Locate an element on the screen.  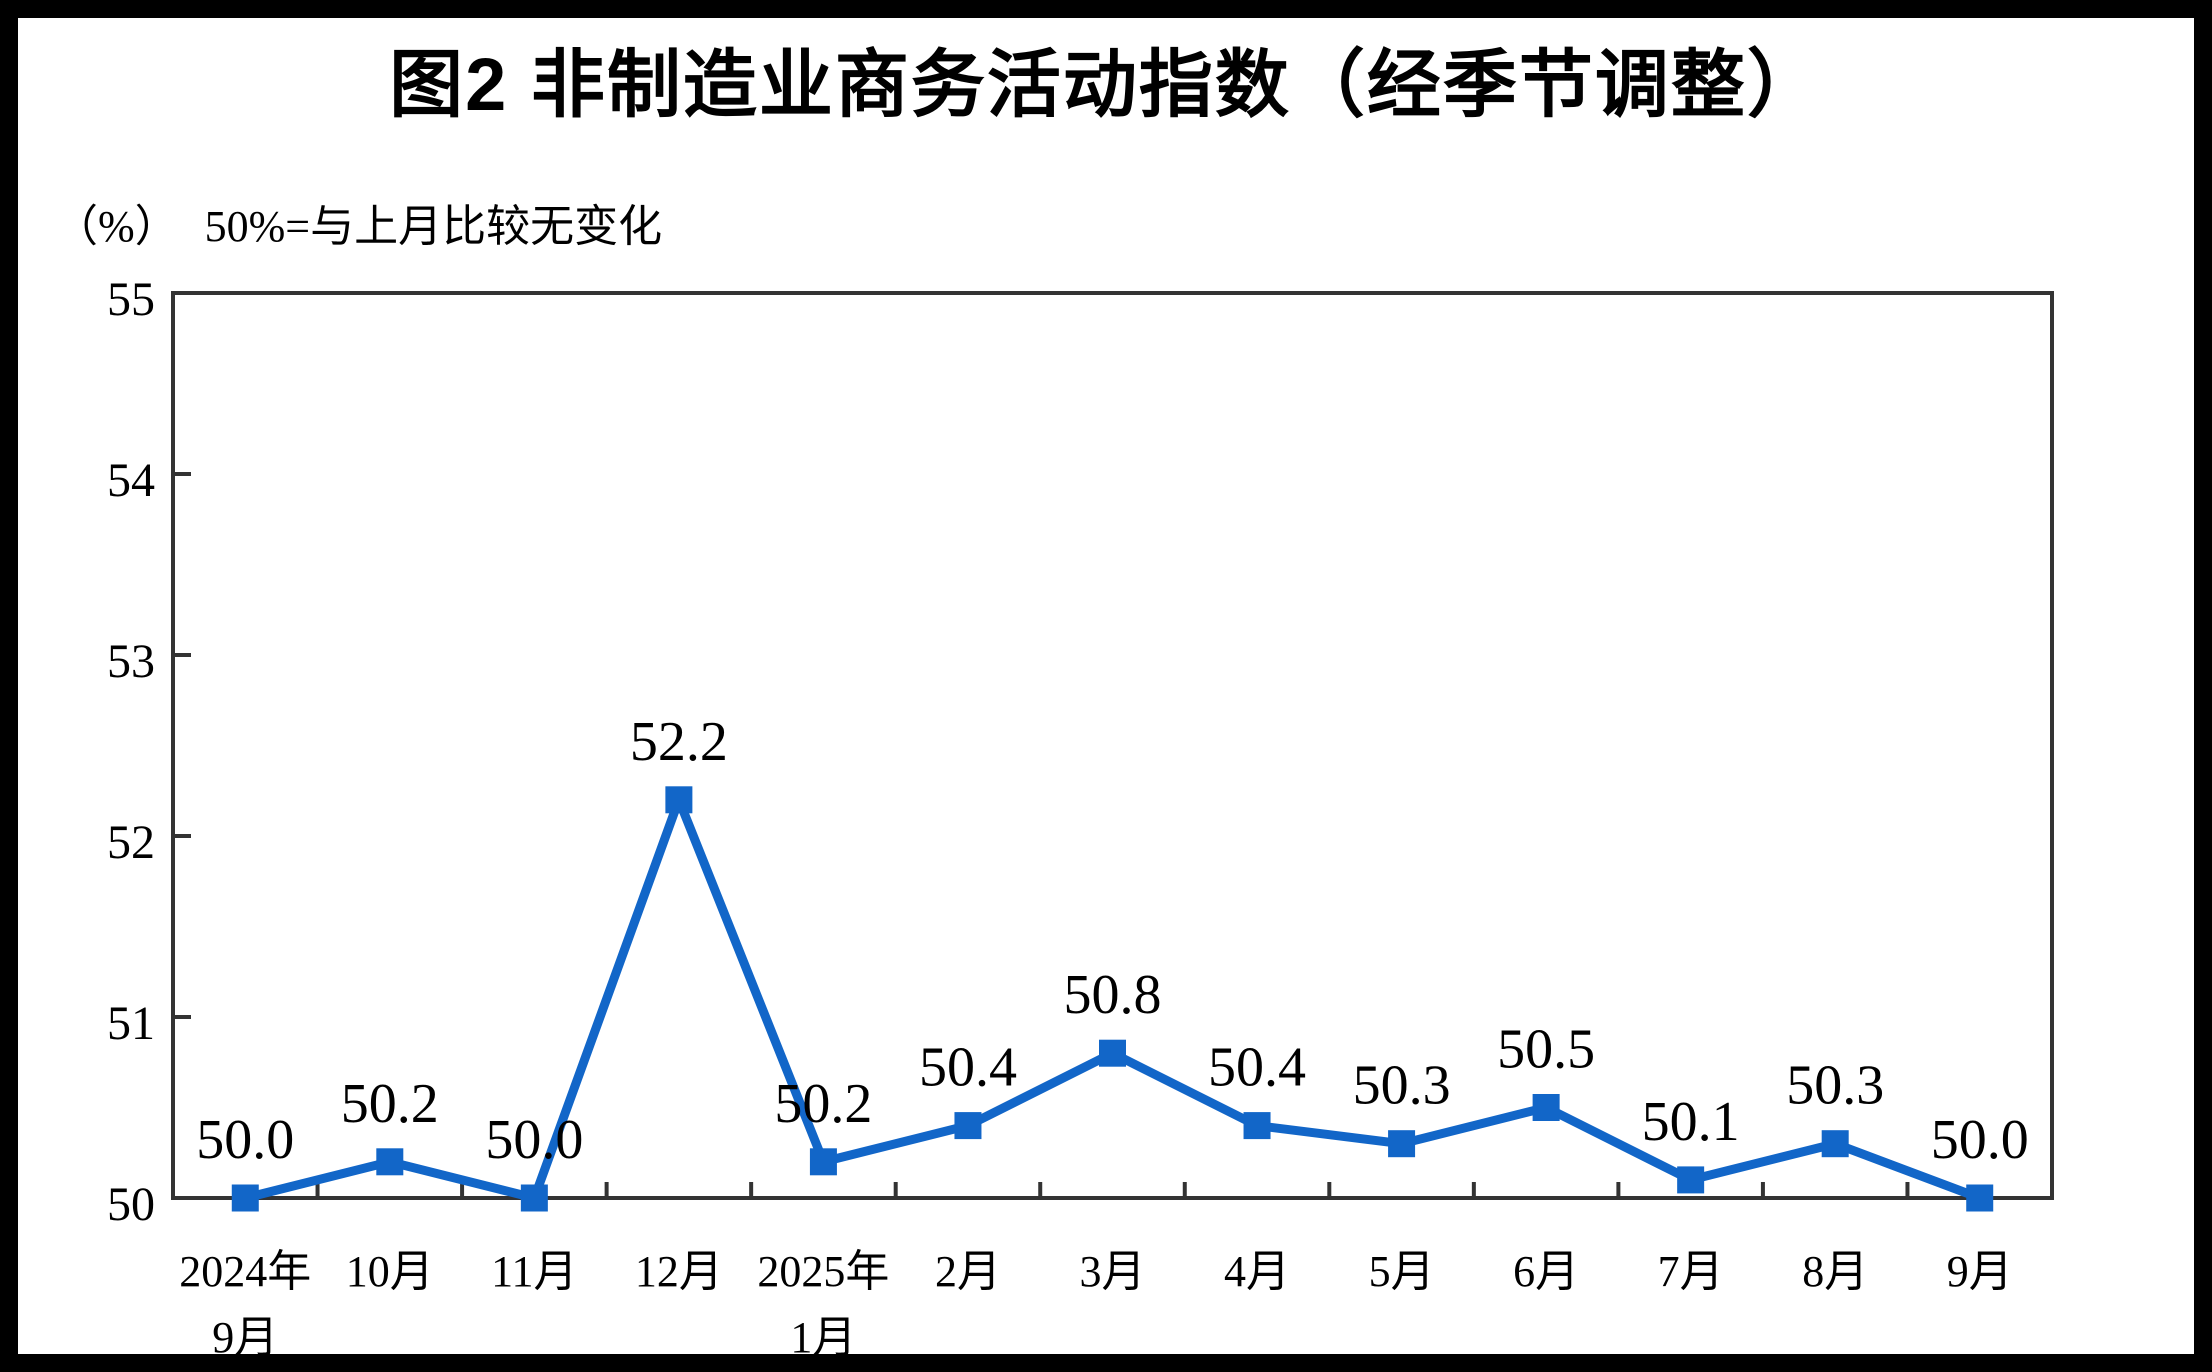
x-axis-tick-label: 1月 is located at coordinates (823, 1333).